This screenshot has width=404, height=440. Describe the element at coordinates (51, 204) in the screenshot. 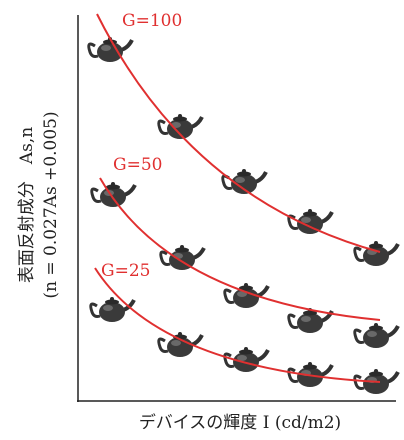

I see `y-axis-sublabel: (n = 0.027As +0.005)` at that location.